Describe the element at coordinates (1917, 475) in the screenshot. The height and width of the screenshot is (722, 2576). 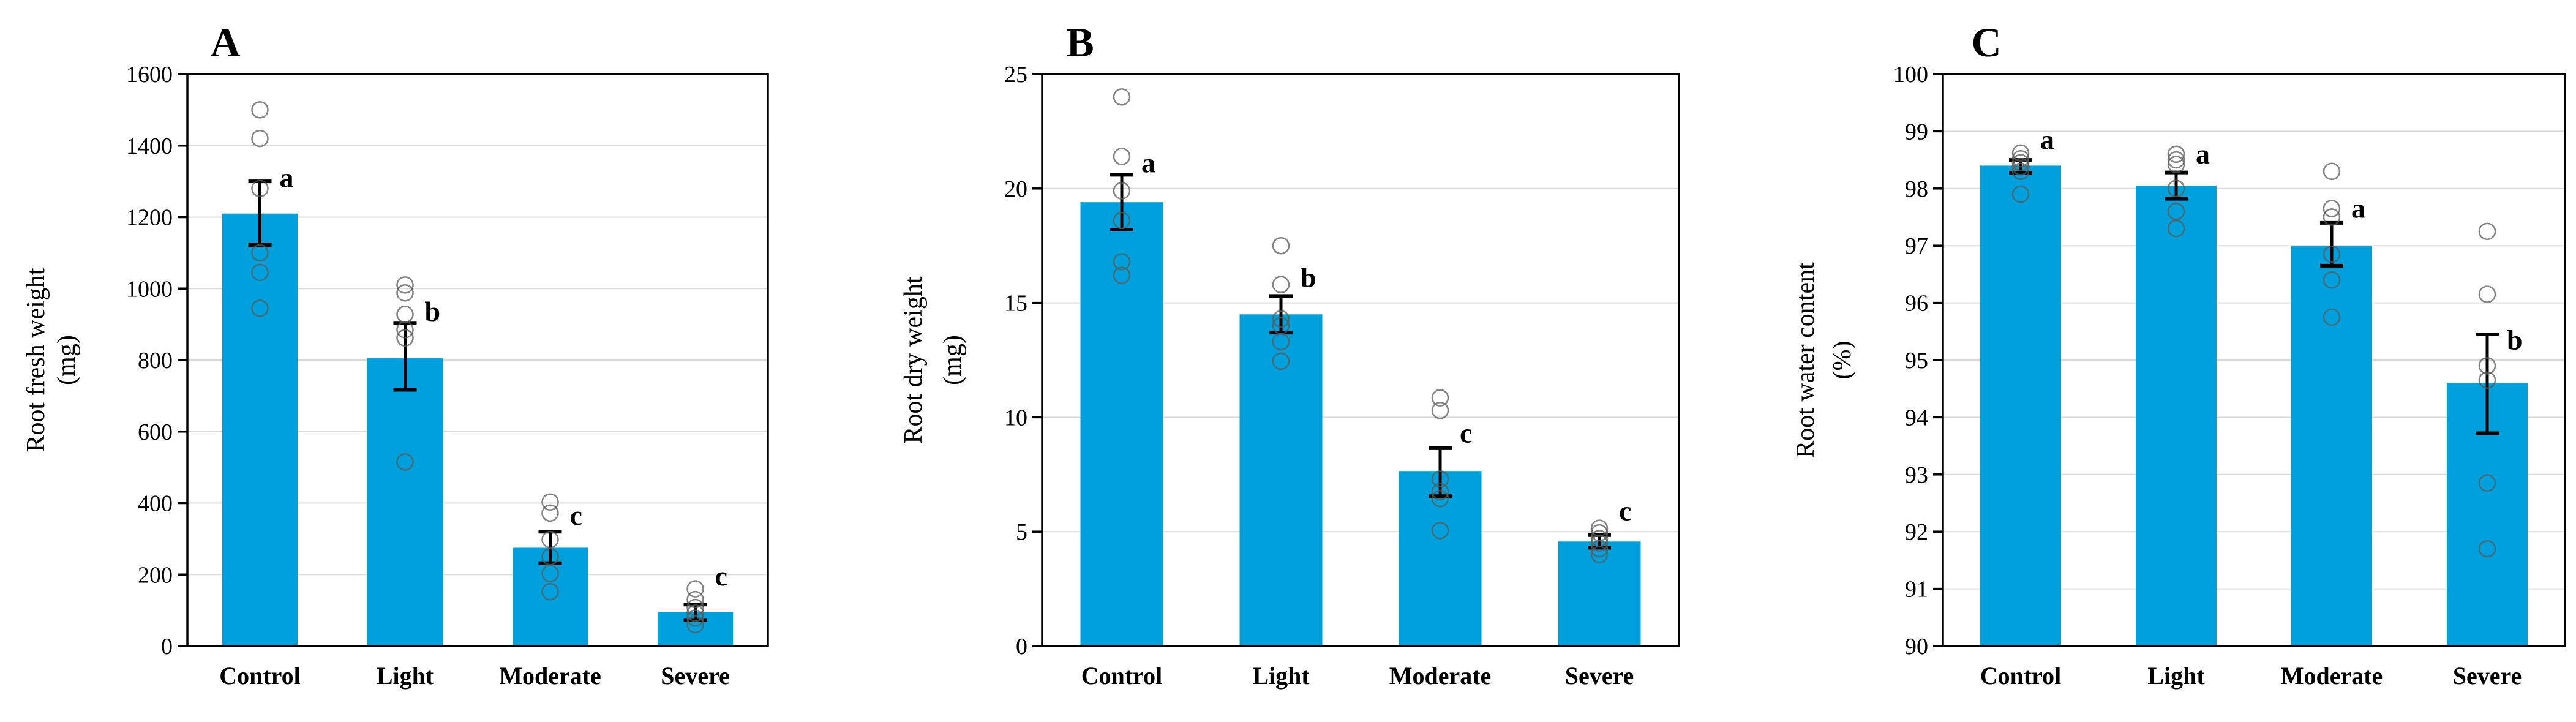
I see `y-tick-label: 93` at that location.